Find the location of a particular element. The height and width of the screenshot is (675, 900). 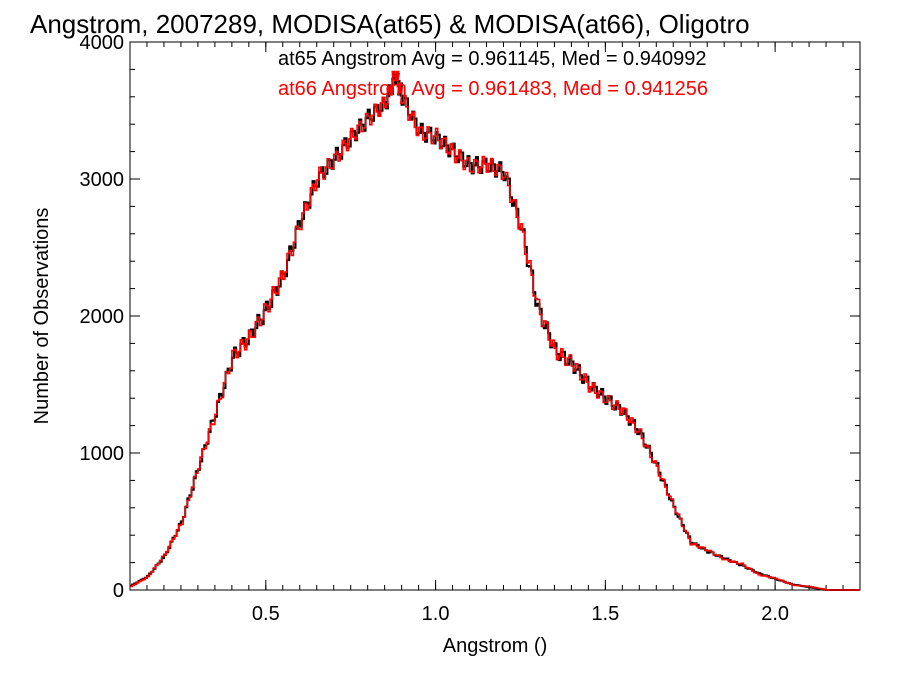

y-tick-label: 0 is located at coordinates (118, 591).